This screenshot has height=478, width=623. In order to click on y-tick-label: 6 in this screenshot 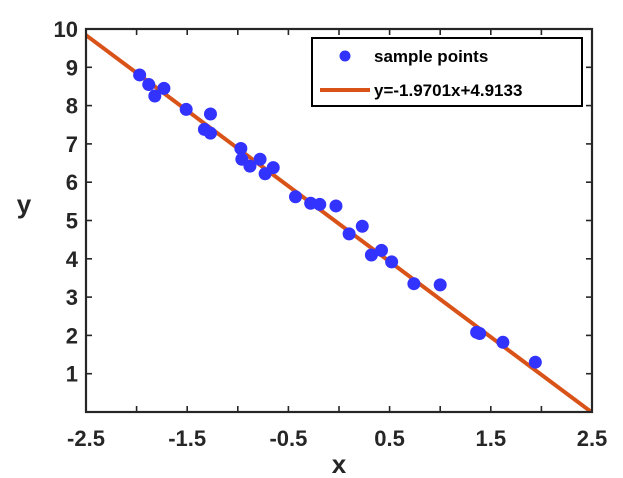, I will do `click(72, 182)`.